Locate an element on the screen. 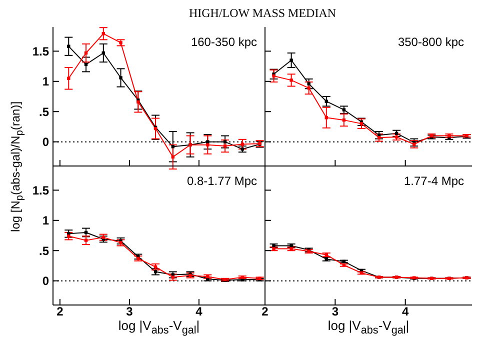  annotation: 1.77-4 Mpc is located at coordinates (434, 181).